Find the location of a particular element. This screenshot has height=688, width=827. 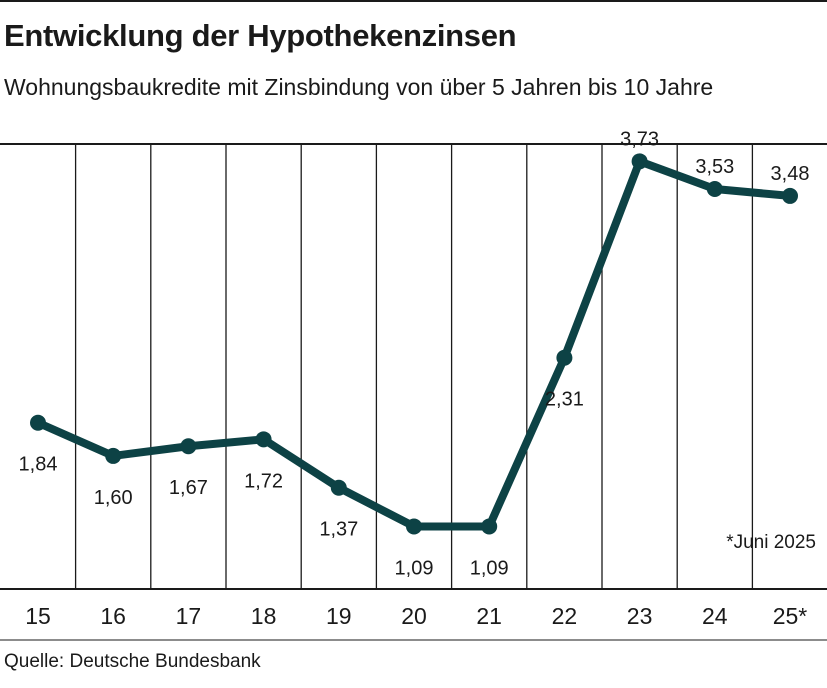

data-label: 3,53 is located at coordinates (714, 167).